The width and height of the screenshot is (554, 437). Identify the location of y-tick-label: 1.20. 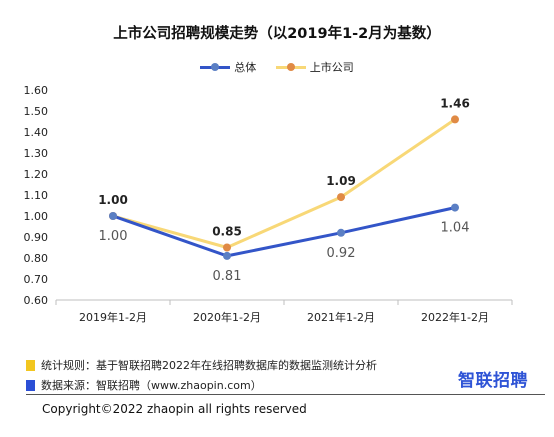
(36, 174).